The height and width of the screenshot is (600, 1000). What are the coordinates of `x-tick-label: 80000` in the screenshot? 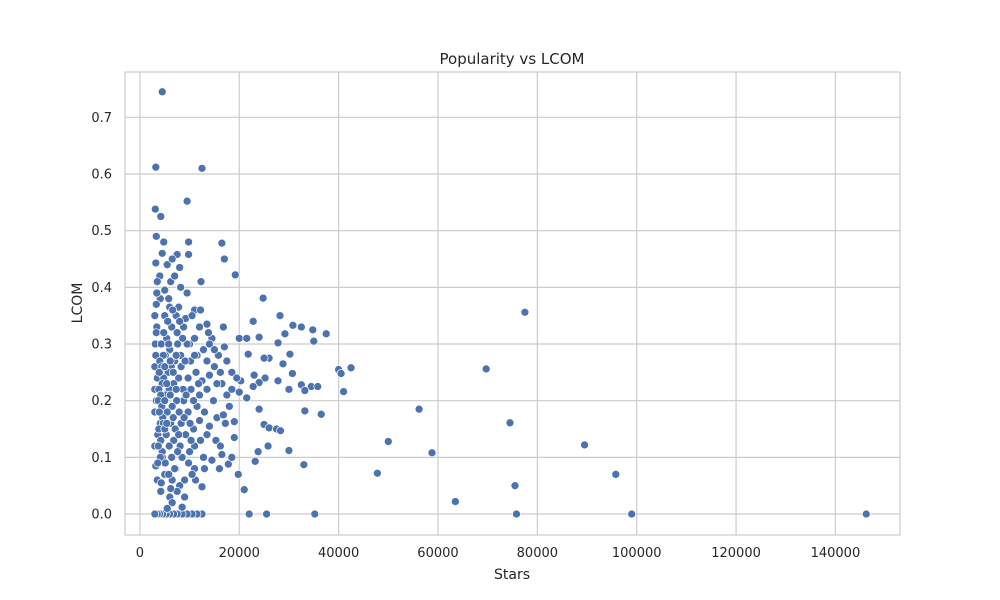 It's located at (537, 553).